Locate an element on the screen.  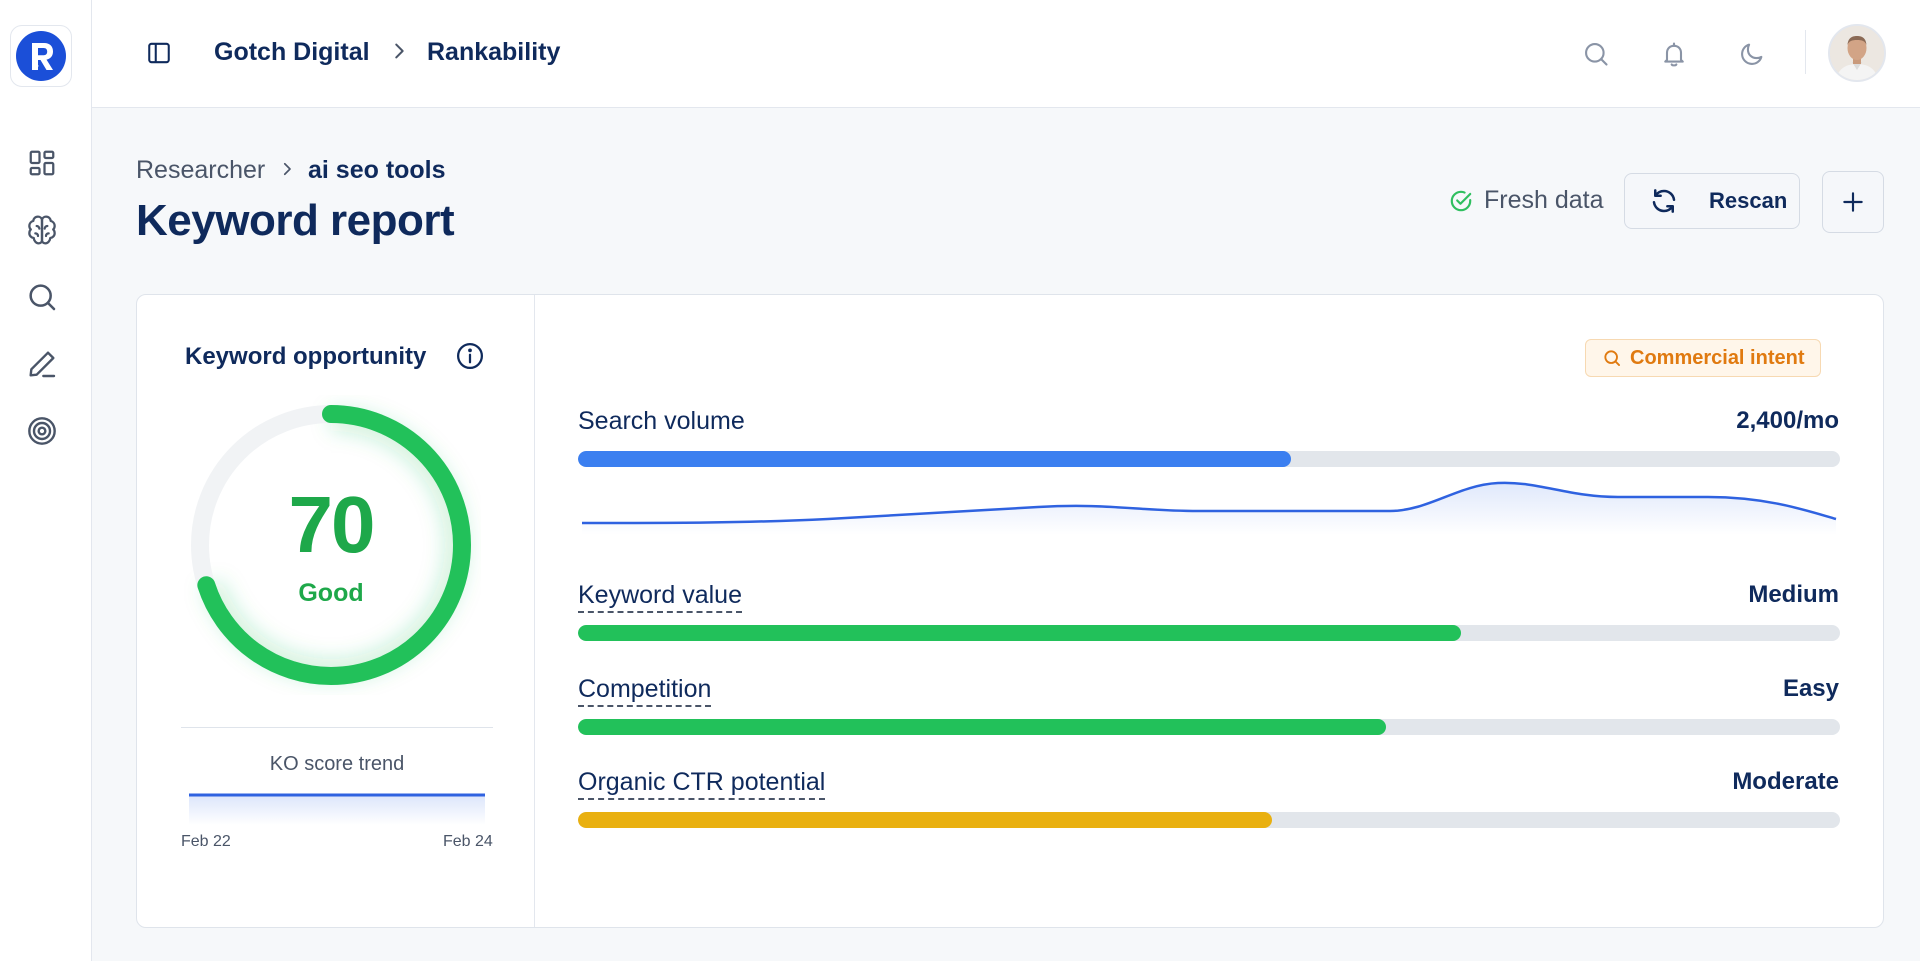
search-volume-bar-fill is located at coordinates (935, 459).